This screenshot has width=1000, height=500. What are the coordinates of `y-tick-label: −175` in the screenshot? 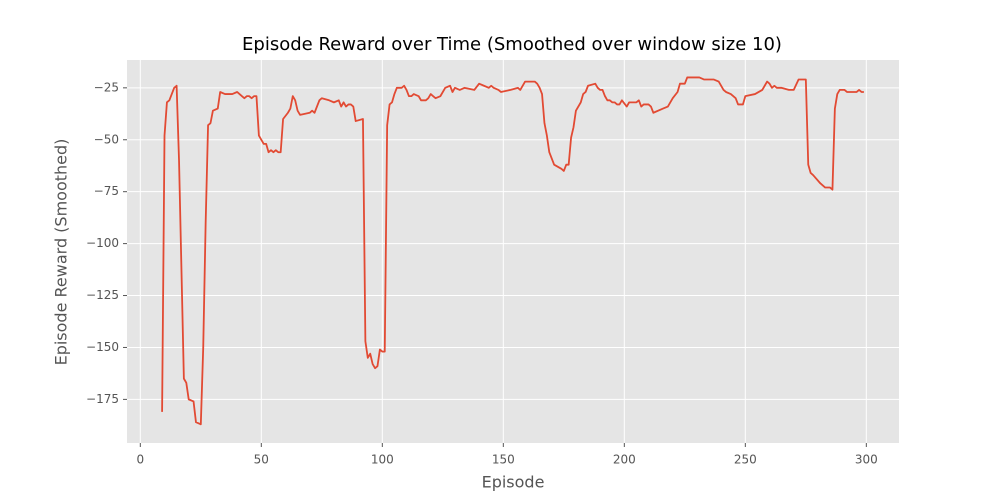 It's located at (102, 399).